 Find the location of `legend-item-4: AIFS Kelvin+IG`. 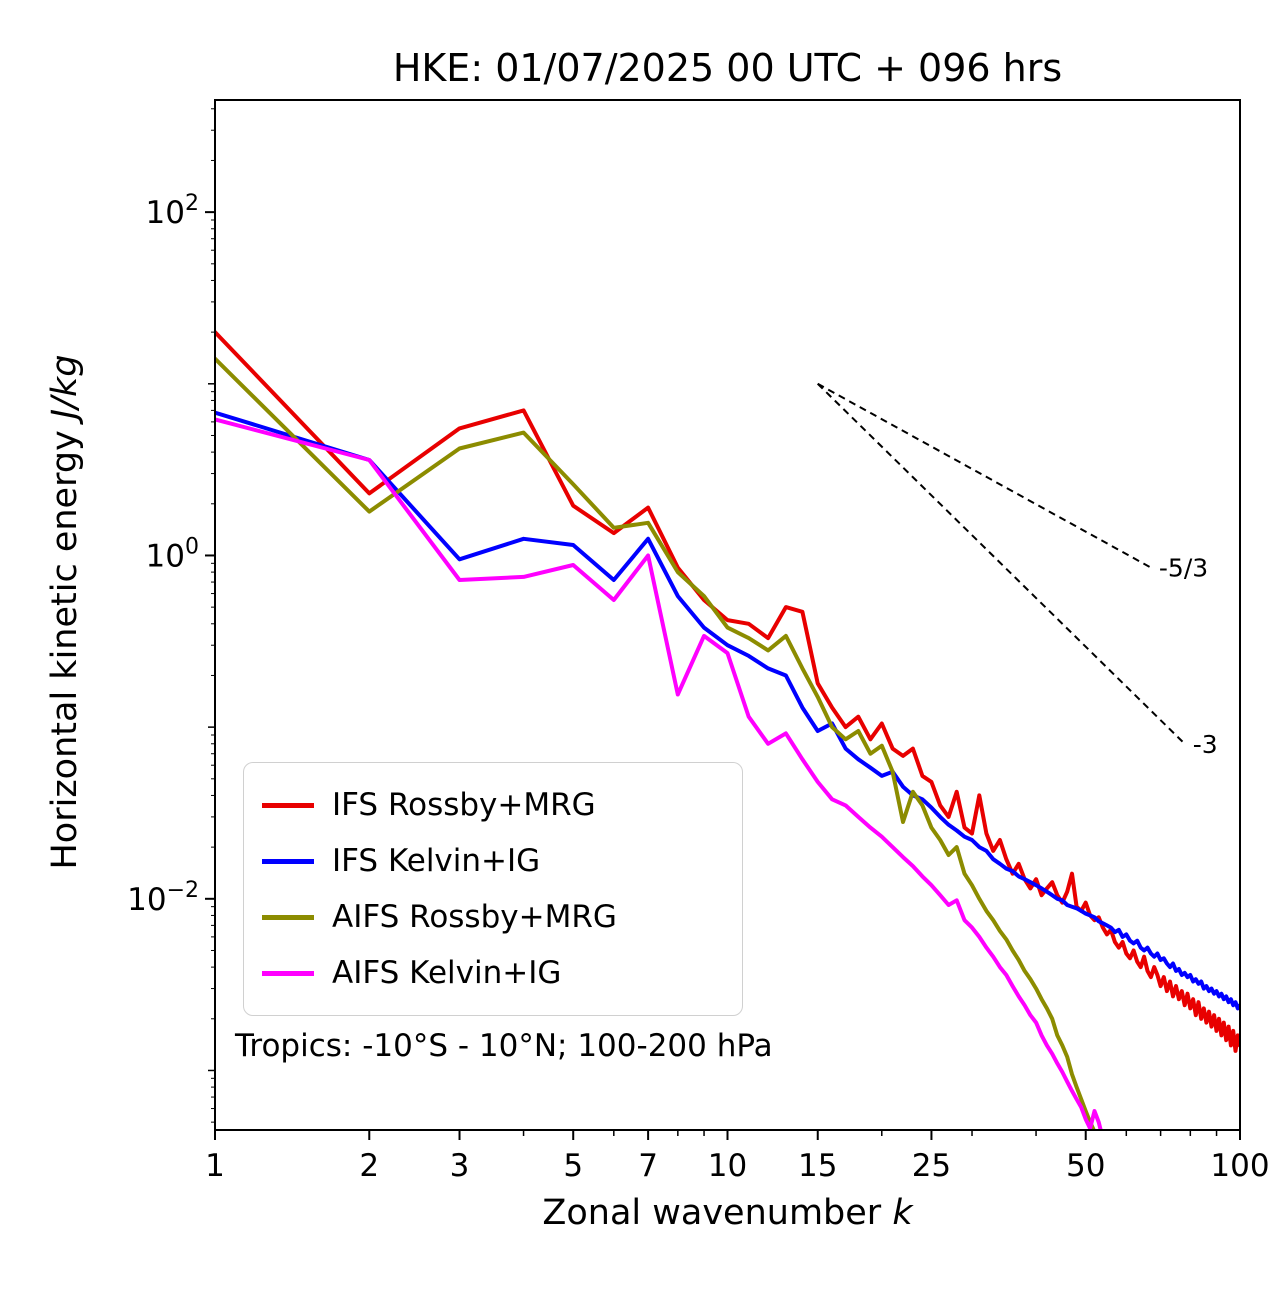

legend-item-4: AIFS Kelvin+IG is located at coordinates (493, 973).